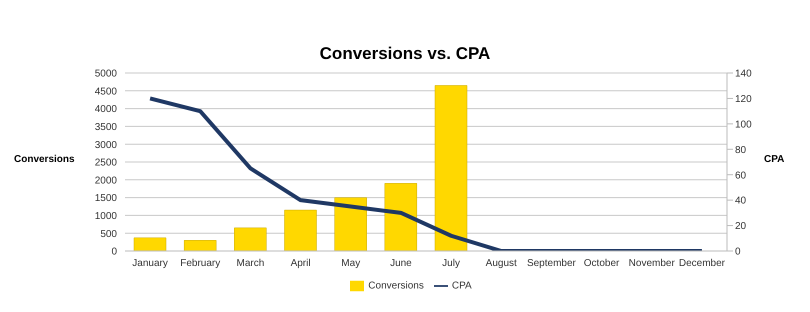  I want to click on chart-title: Conversions vs. CPA, so click(405, 54).